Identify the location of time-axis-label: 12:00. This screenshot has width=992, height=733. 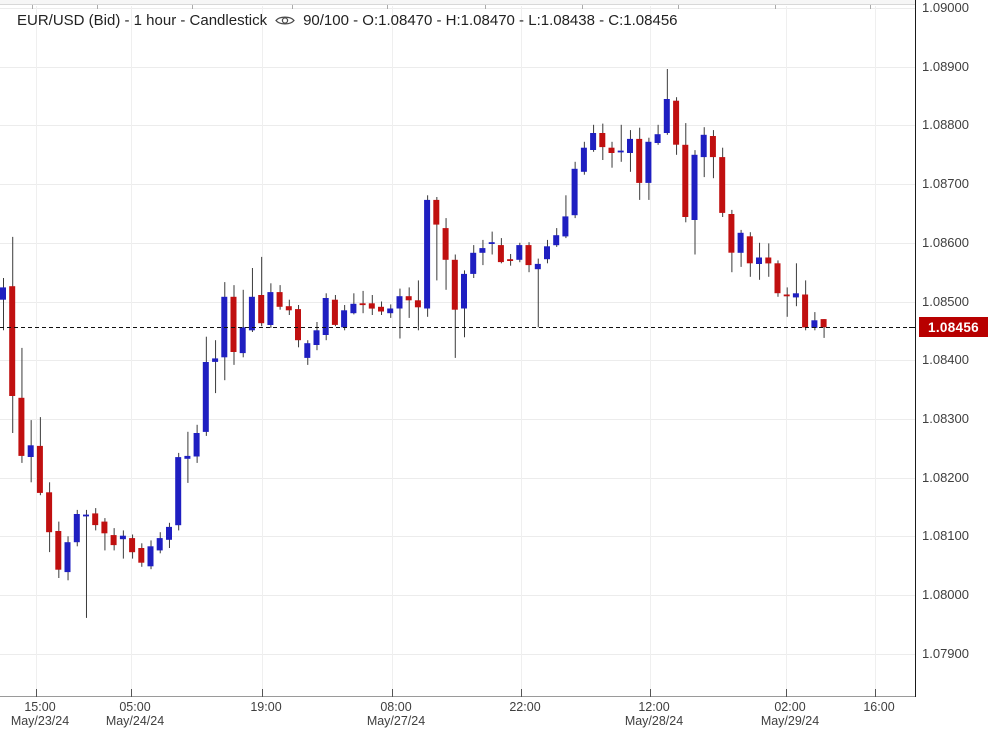
(654, 707).